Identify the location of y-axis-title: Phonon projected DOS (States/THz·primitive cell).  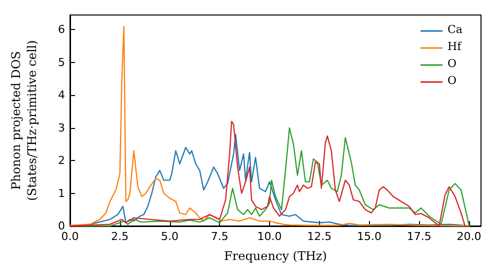
(24, 120).